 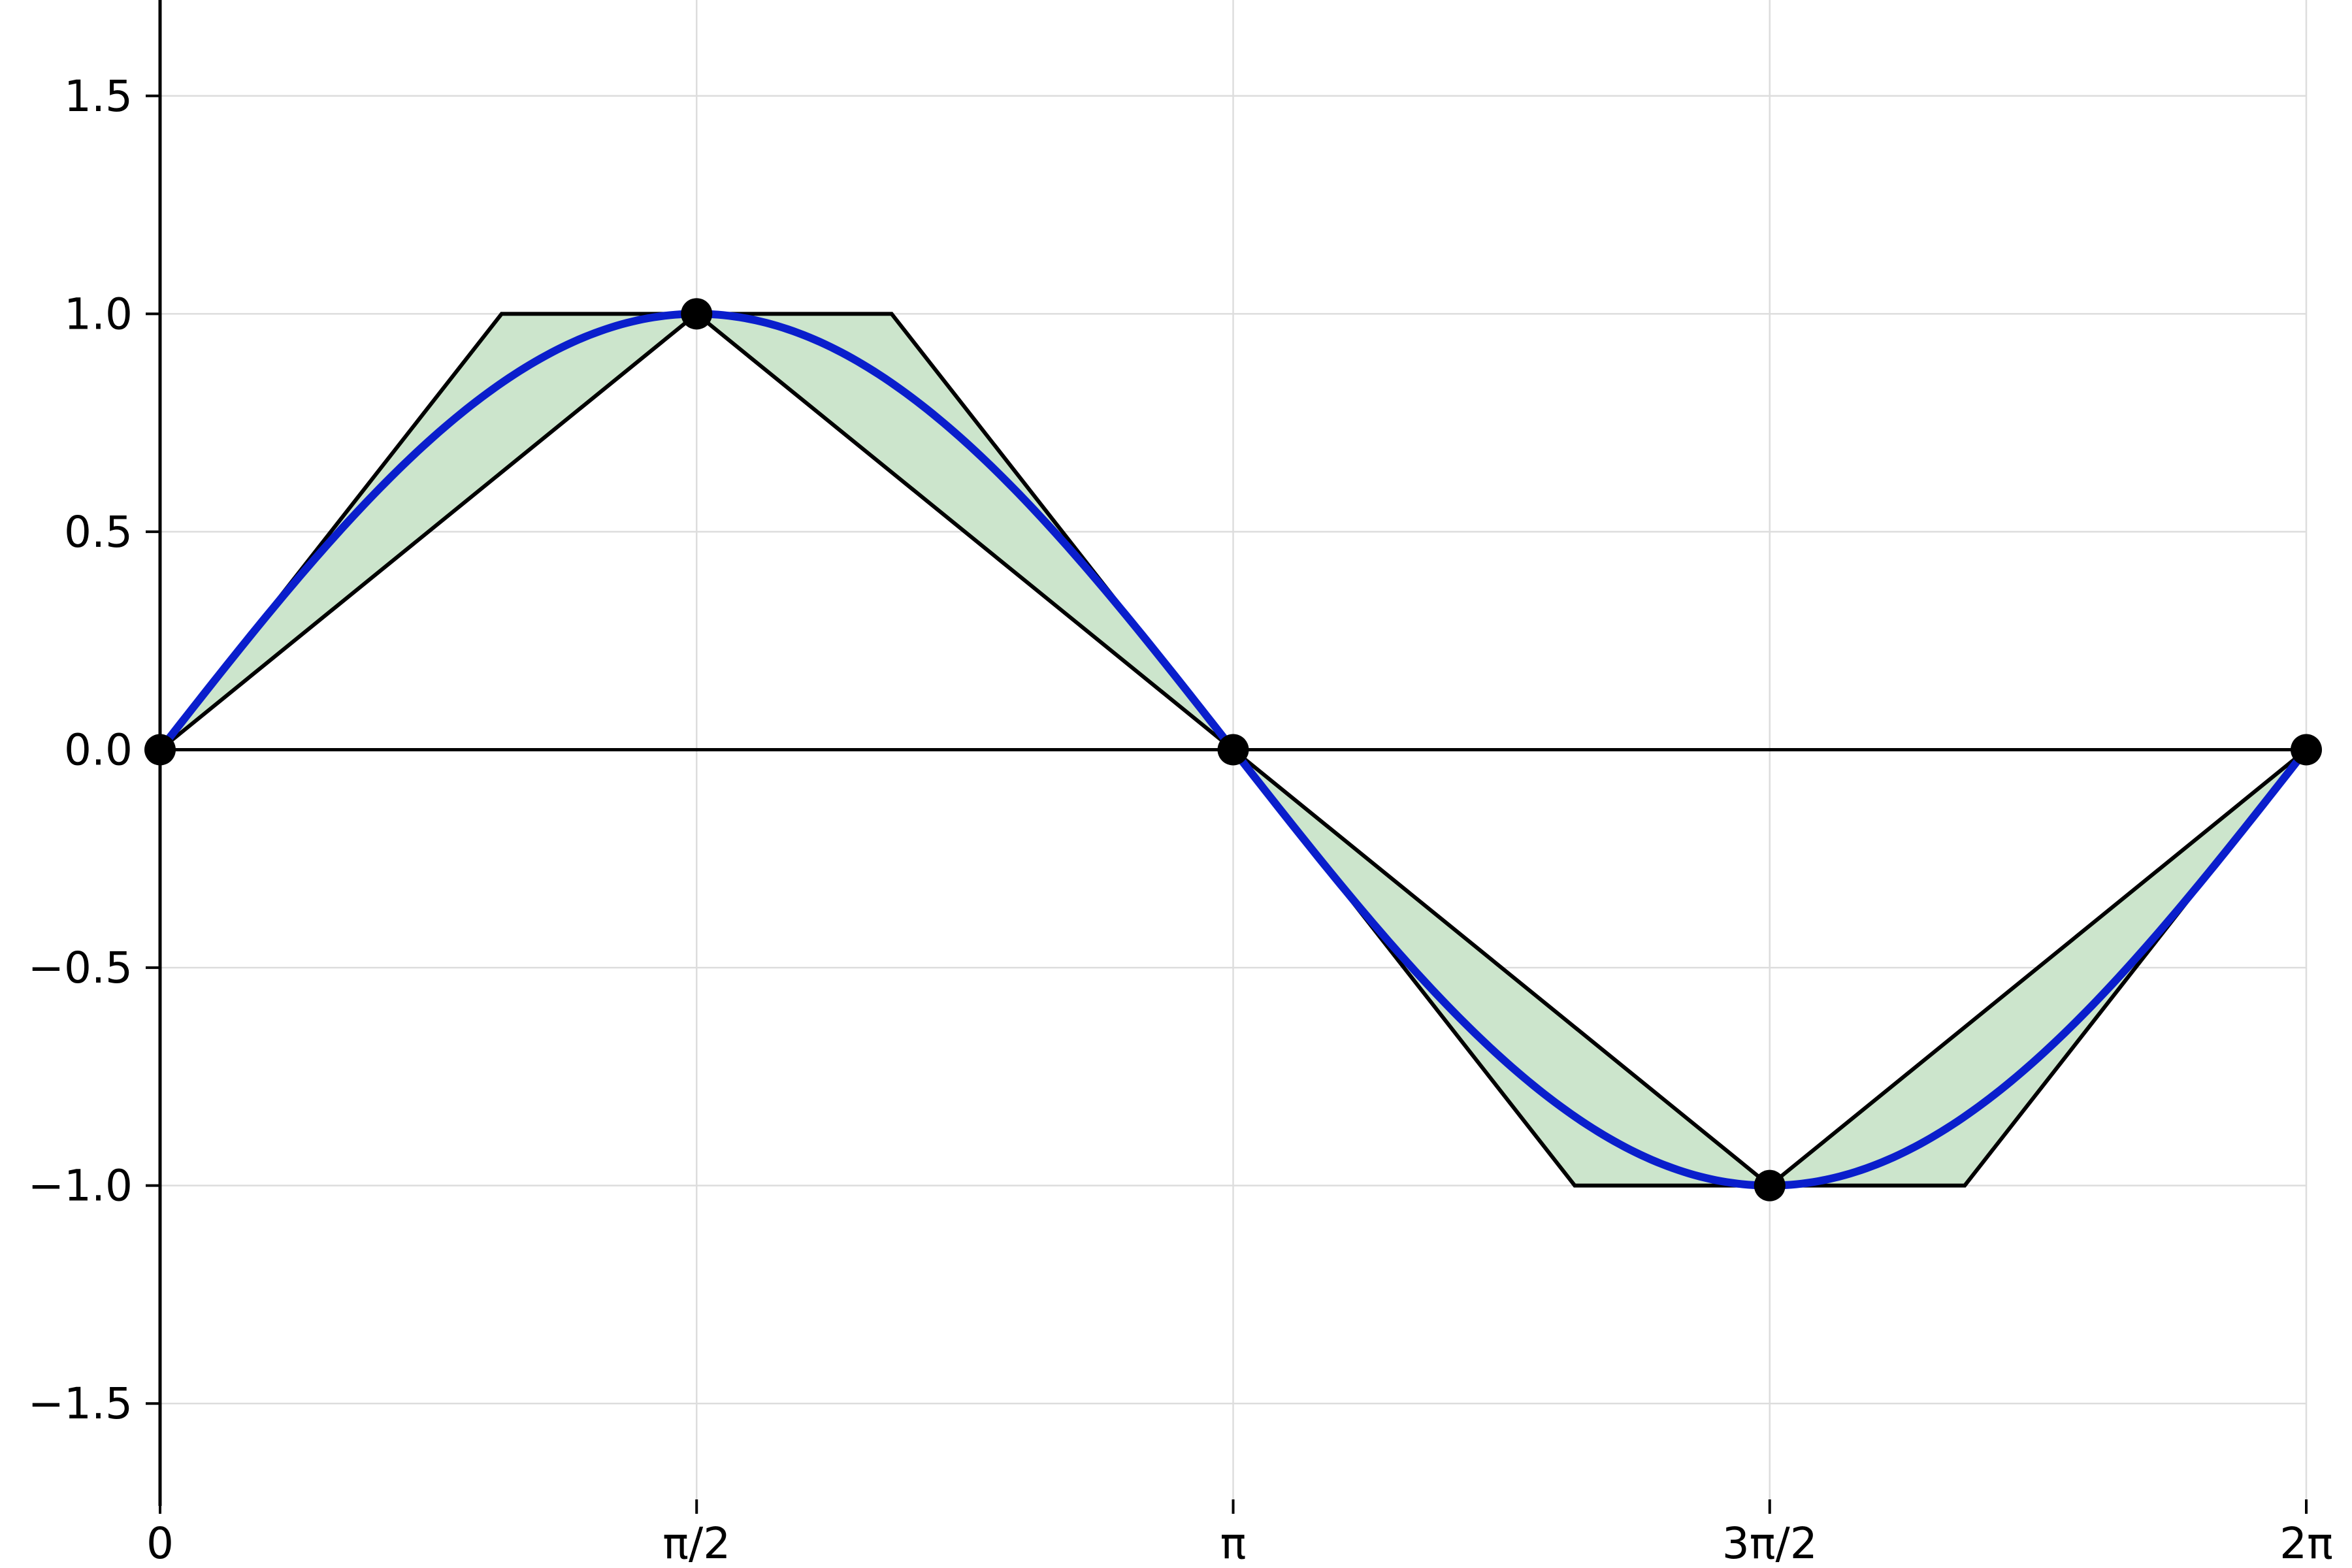 What do you see at coordinates (1770, 1543) in the screenshot?
I see `x-tick-label: 3π/2` at bounding box center [1770, 1543].